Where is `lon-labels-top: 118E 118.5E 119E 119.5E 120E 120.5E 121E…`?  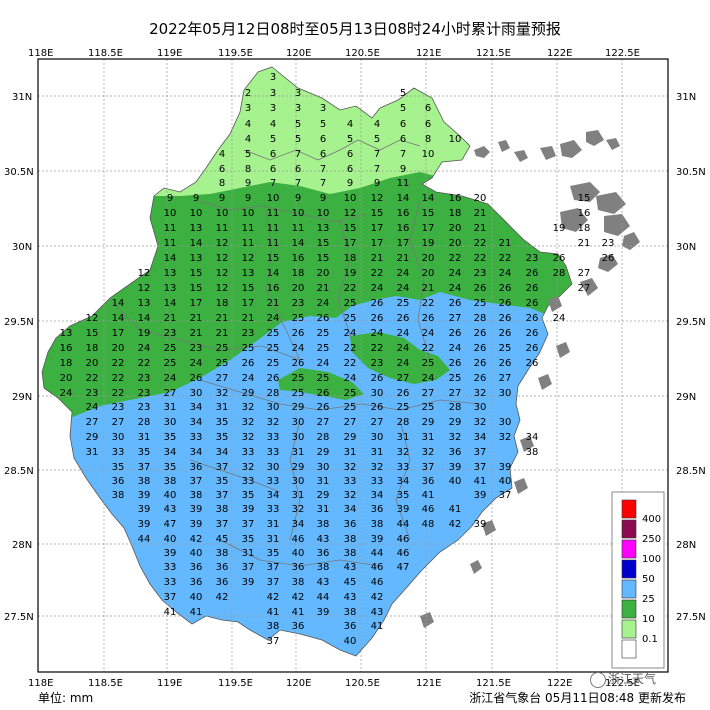
lon-labels-top: 118E 118.5E 119E 119.5E 120E 120.5E 121E… is located at coordinates (334, 53).